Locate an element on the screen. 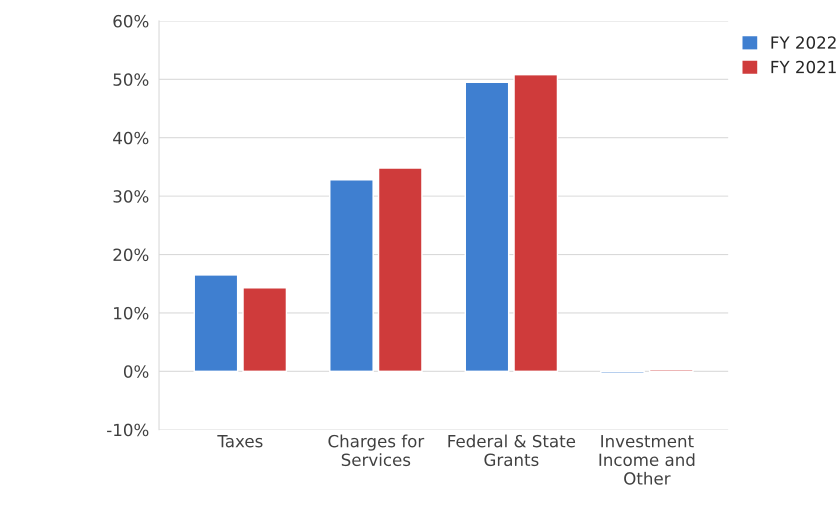 This screenshot has height=524, width=837. x-tick-label: Taxes is located at coordinates (239, 441).